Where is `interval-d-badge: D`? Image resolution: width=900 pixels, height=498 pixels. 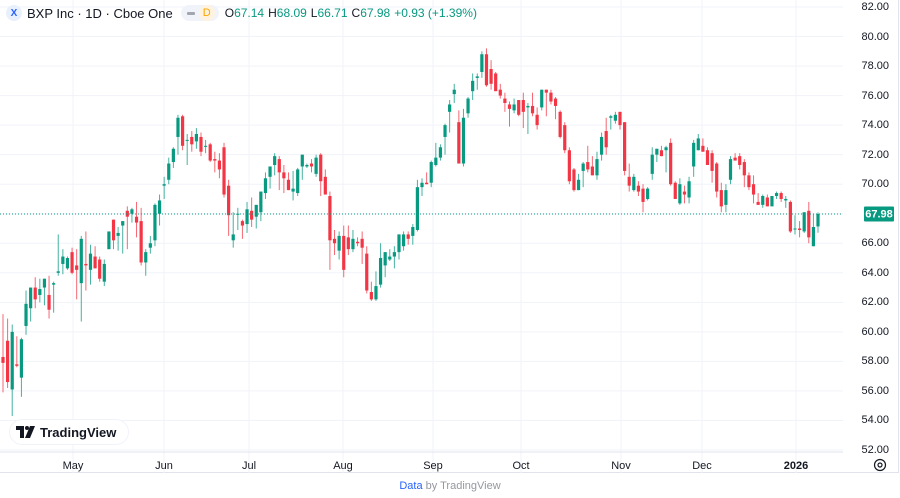
interval-d-badge: D is located at coordinates (206, 13).